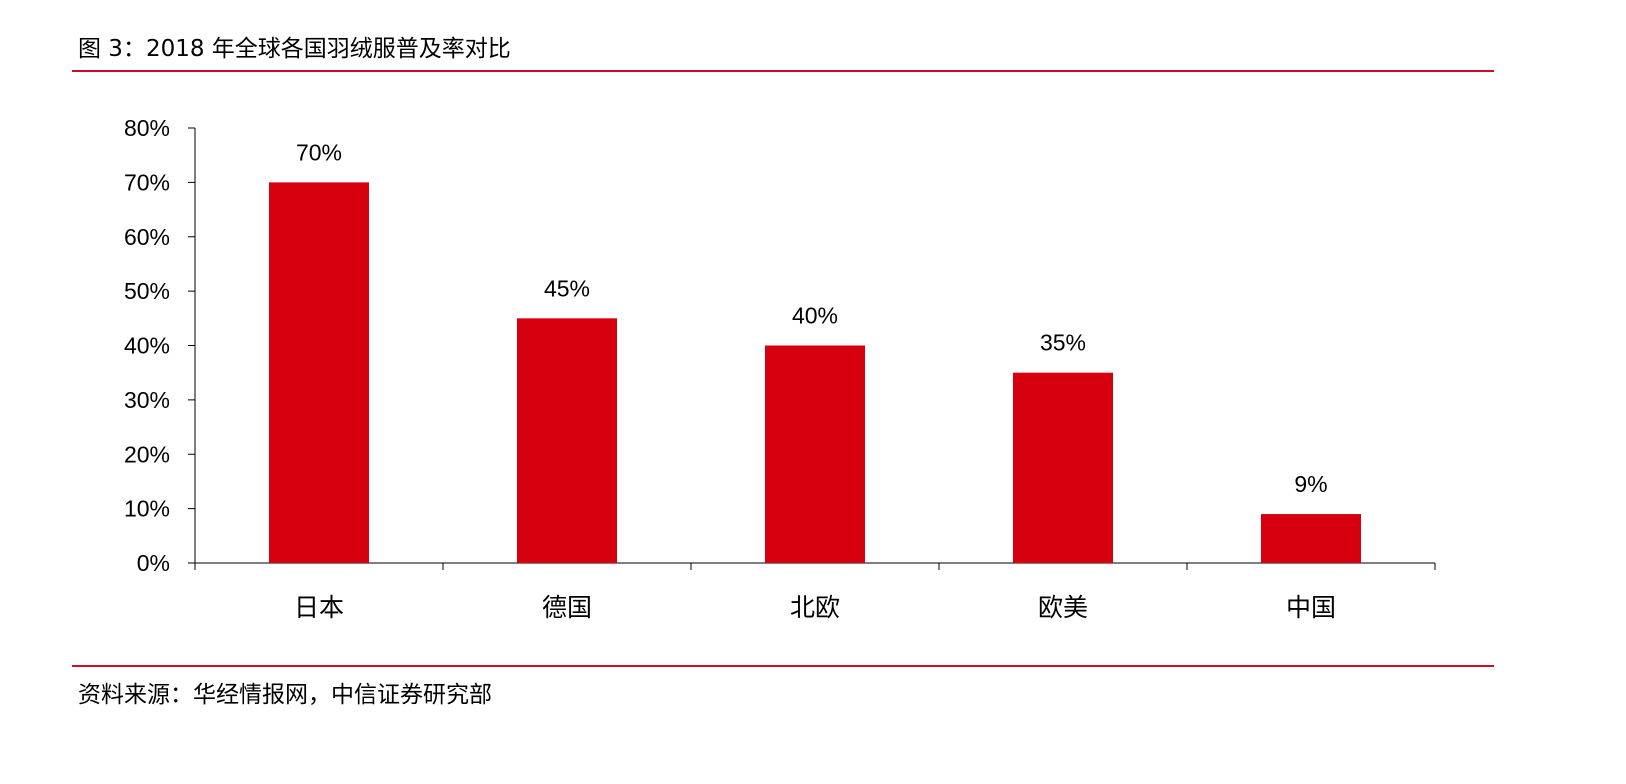 The height and width of the screenshot is (784, 1626). Describe the element at coordinates (147, 128) in the screenshot. I see `y-tick-label: 80%` at that location.